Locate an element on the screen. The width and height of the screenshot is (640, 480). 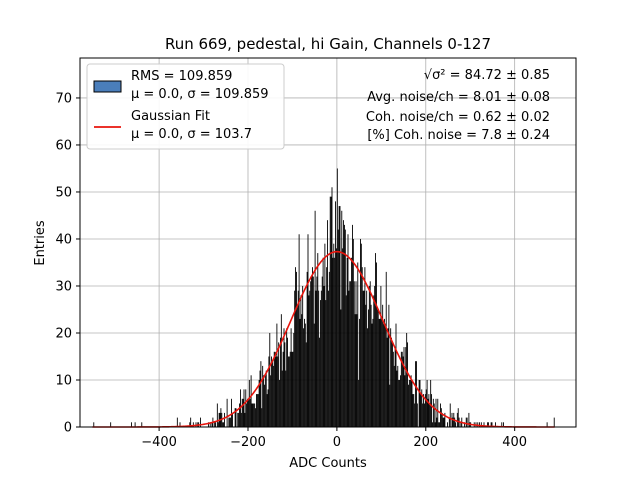
annotation-sigma: √σ² = 84.72 ± 0.85 is located at coordinates (487, 75).